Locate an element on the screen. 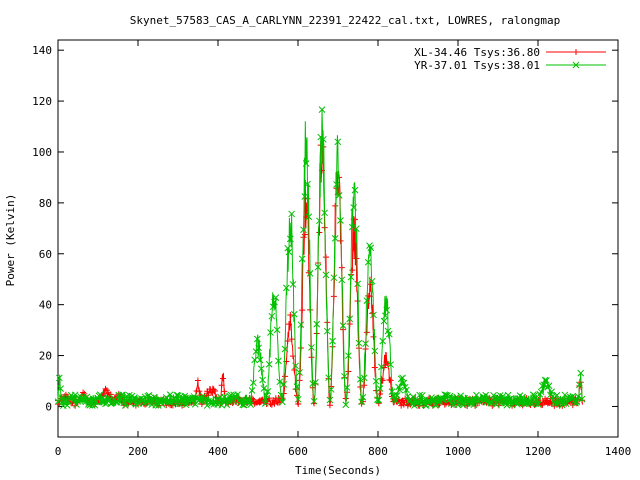 This screenshot has width=640, height=480. x-tick-label: 0 is located at coordinates (58, 451).